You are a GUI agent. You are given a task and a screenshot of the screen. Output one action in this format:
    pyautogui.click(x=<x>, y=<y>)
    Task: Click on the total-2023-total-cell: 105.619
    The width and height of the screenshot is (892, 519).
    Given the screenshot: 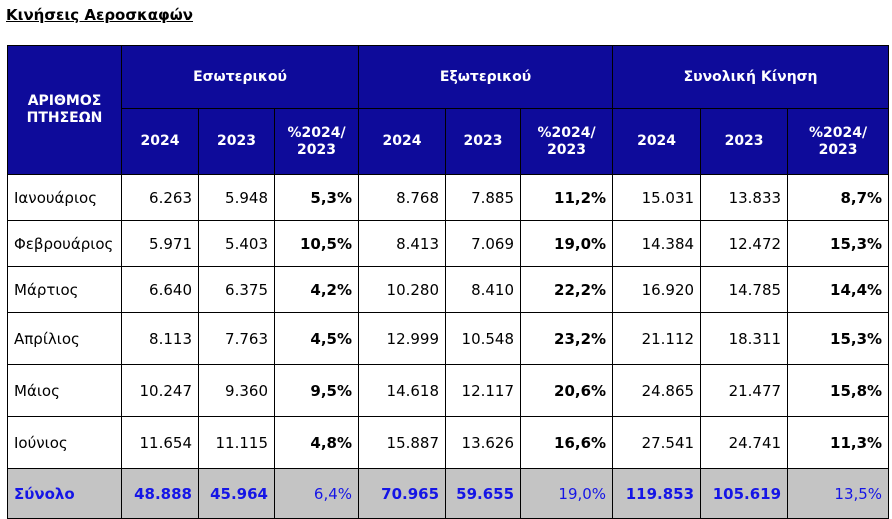 What is the action you would take?
    pyautogui.click(x=744, y=493)
    